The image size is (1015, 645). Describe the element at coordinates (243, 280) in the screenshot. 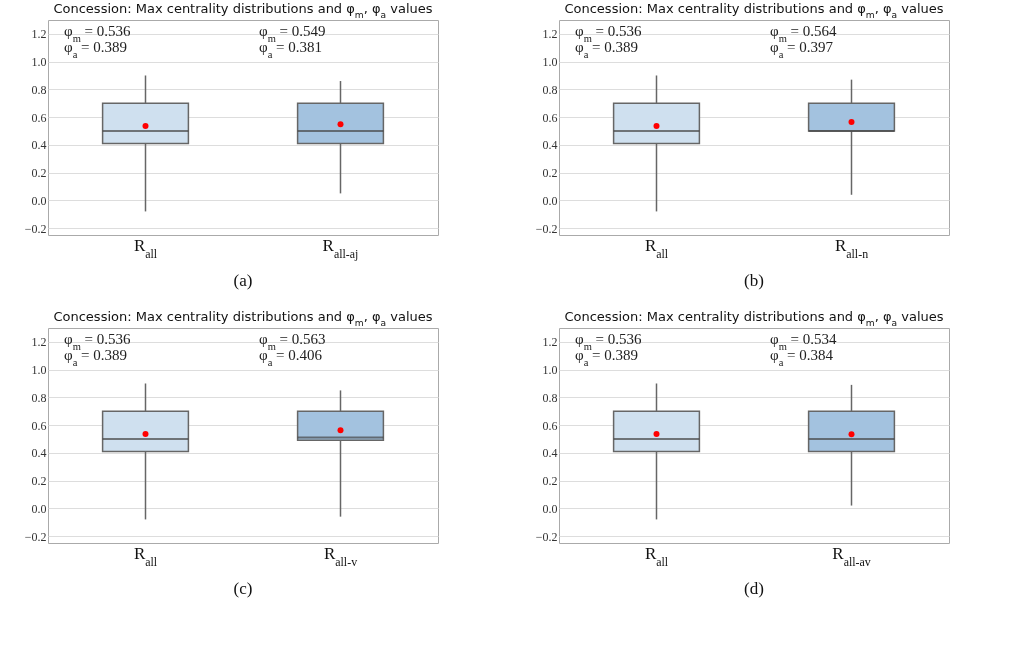

I see `text: (a)` at that location.